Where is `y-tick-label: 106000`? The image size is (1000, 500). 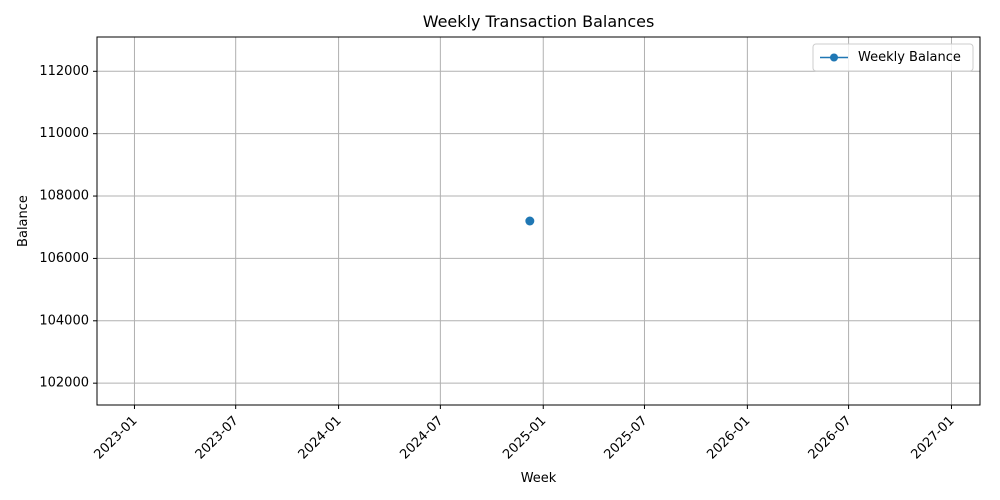
y-tick-label: 106000 is located at coordinates (64, 258).